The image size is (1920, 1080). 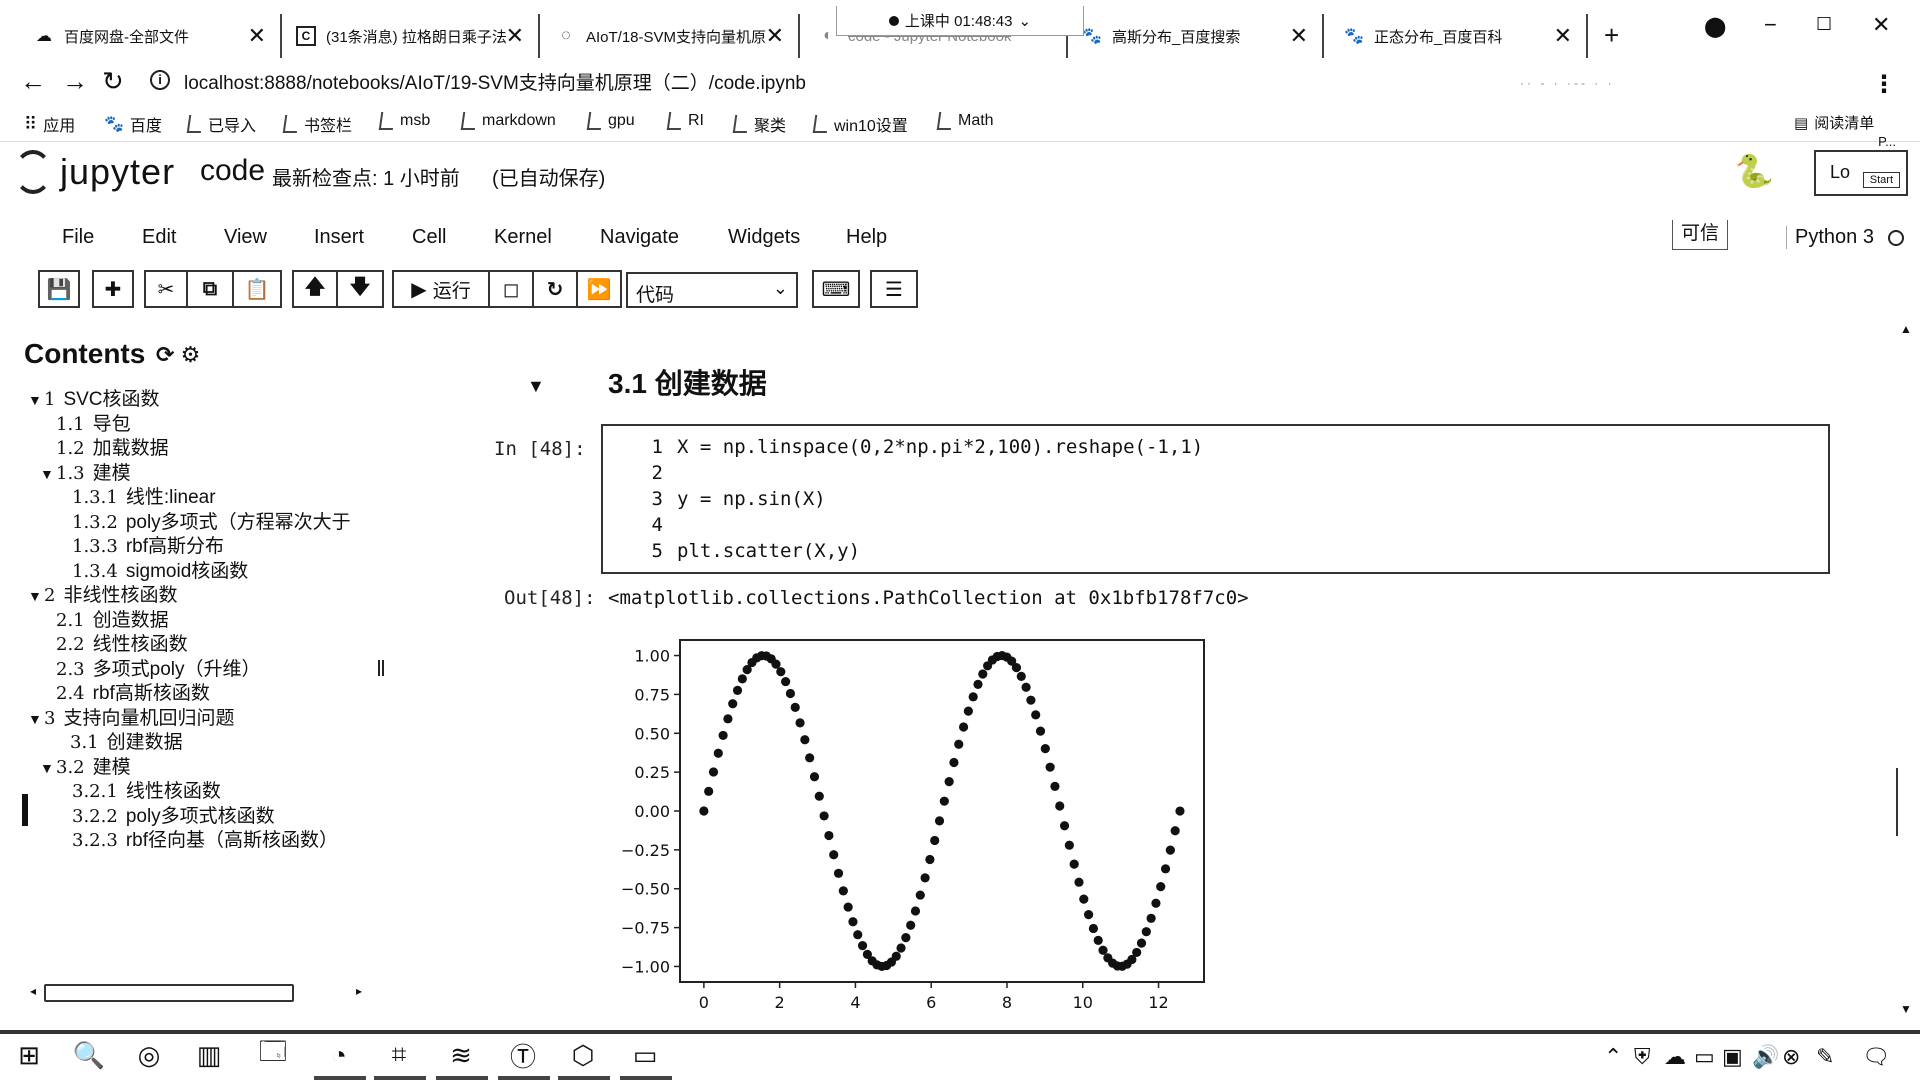 What do you see at coordinates (165, 354) in the screenshot?
I see `refresh-icon: ⟳` at bounding box center [165, 354].